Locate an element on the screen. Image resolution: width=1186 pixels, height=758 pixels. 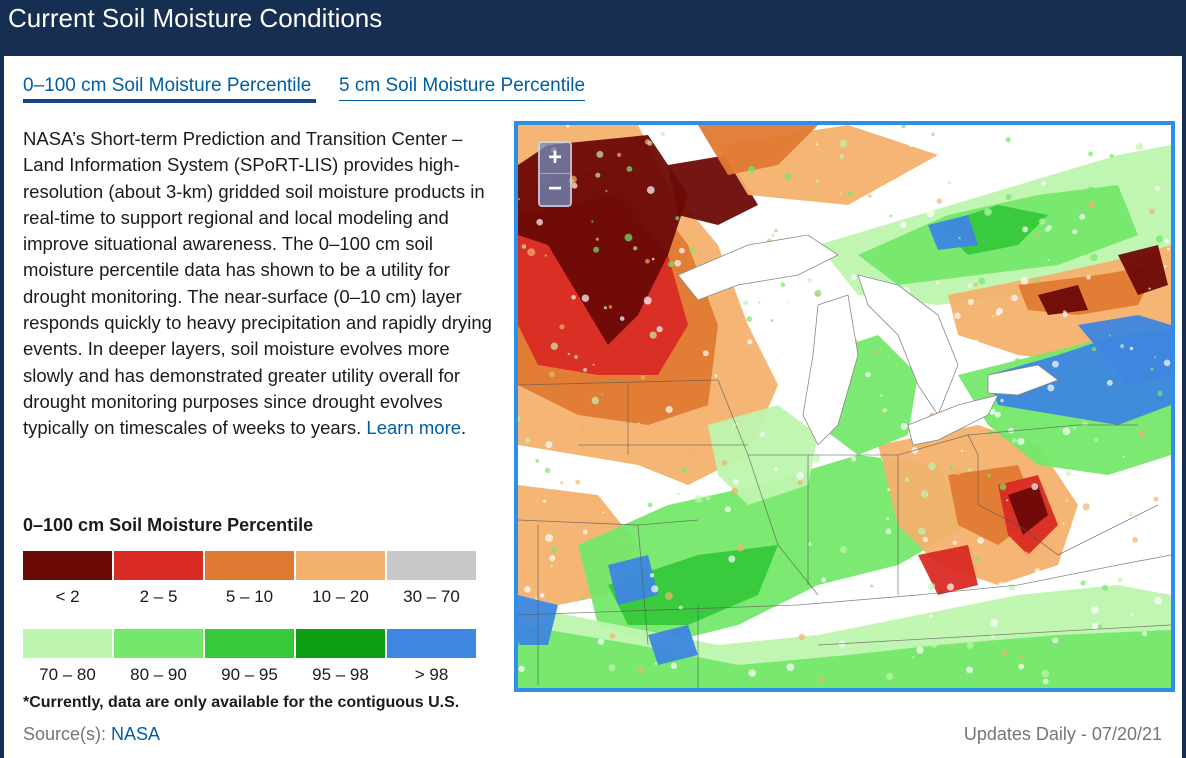
learn-more-link: Learn more is located at coordinates (414, 428).